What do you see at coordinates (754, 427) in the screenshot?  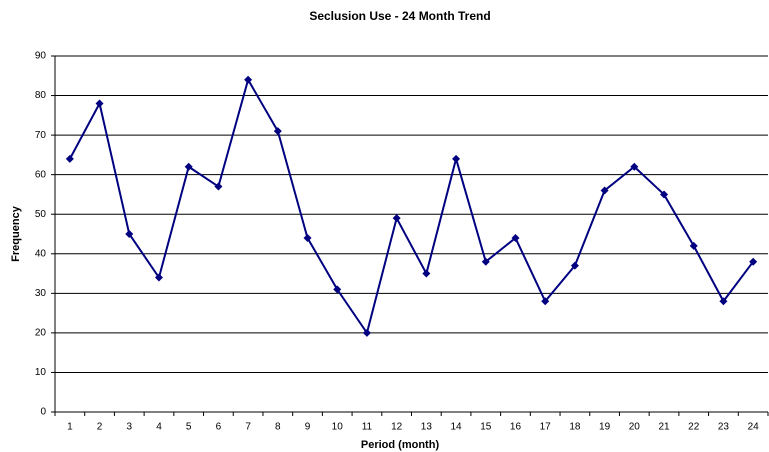 I see `x-tick-label: 24` at bounding box center [754, 427].